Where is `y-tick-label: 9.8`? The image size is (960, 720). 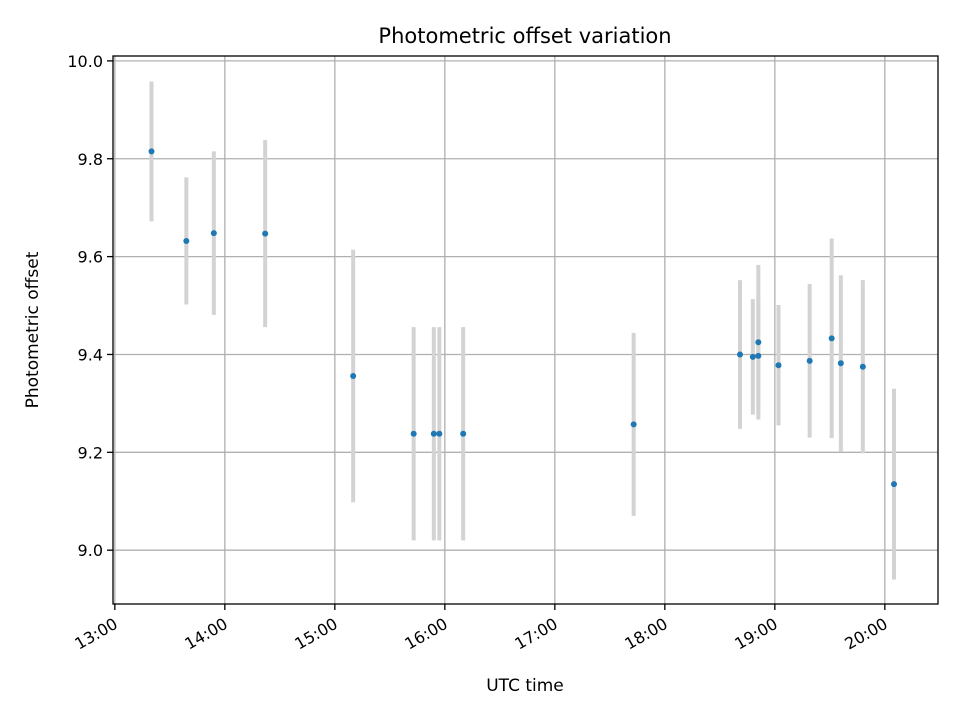
y-tick-label: 9.8 is located at coordinates (90, 159).